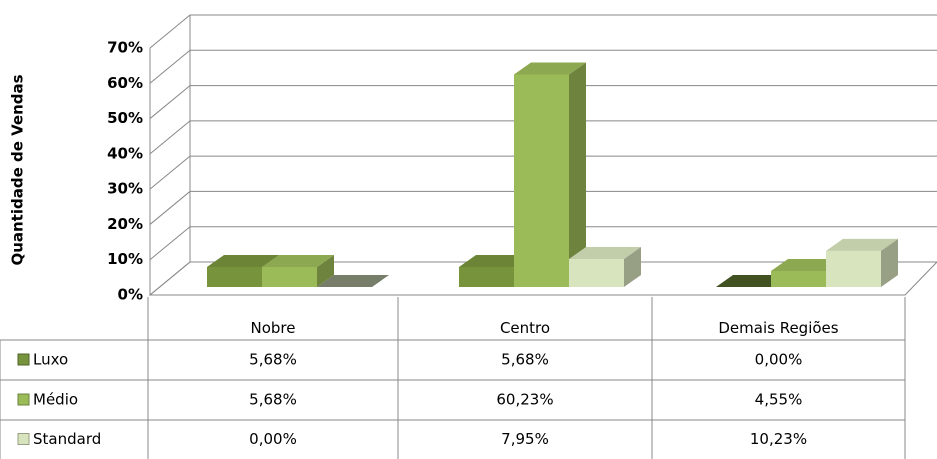 The width and height of the screenshot is (937, 459). What do you see at coordinates (125, 153) in the screenshot?
I see `y-tick-label: 40%` at bounding box center [125, 153].